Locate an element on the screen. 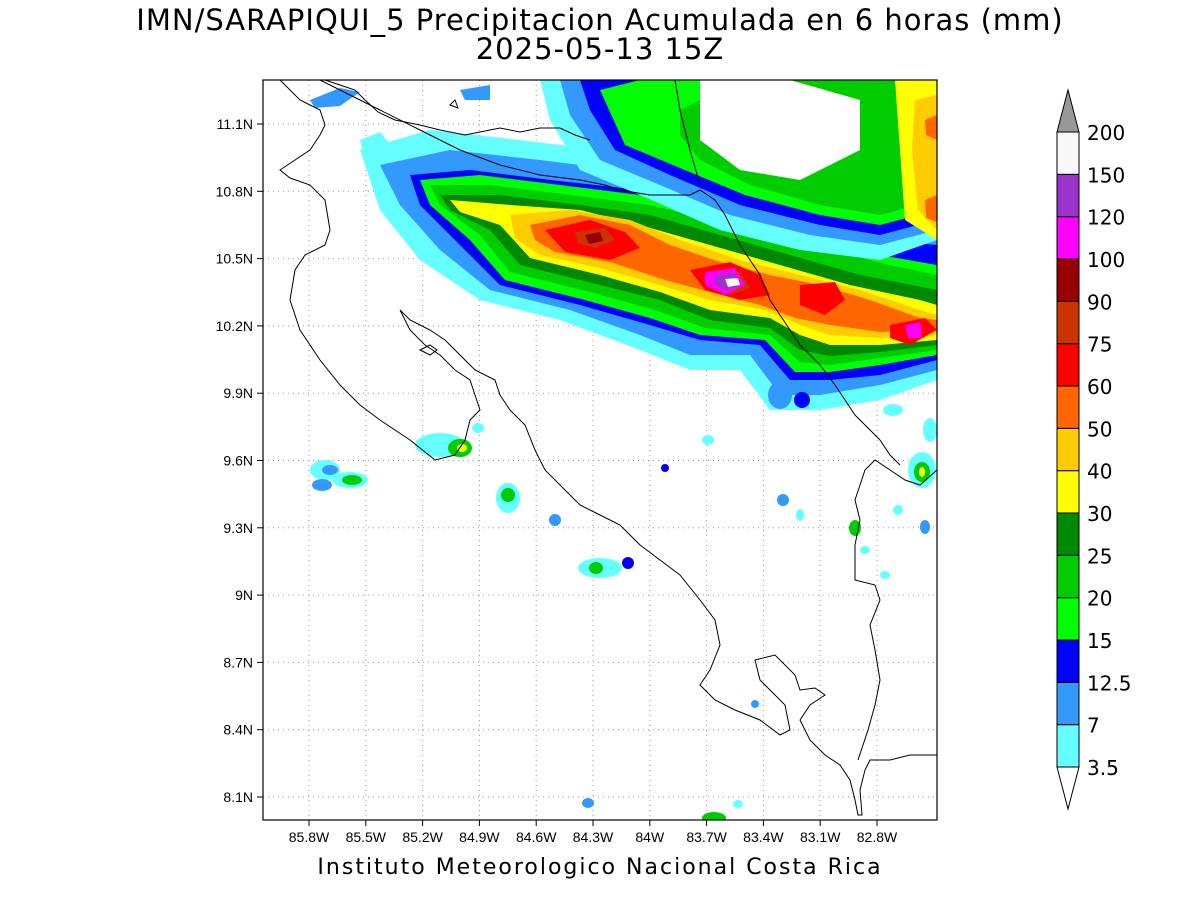 The image size is (1200, 900). y-tick-label: 10.5N is located at coordinates (234, 259).